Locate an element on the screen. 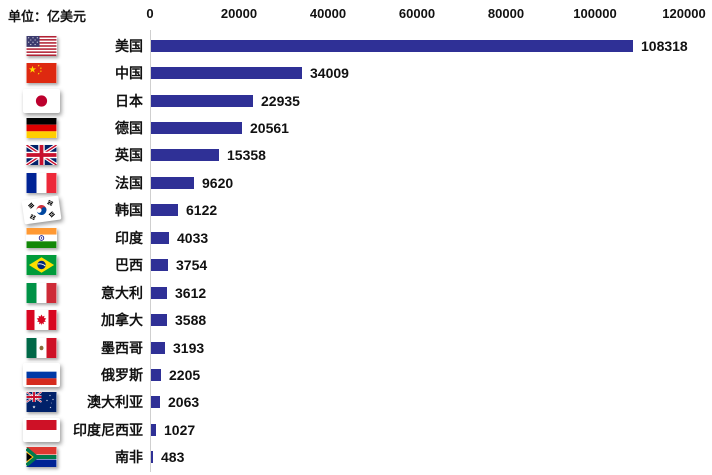 This screenshot has width=712, height=475. country-label: 南非 is located at coordinates (129, 457).